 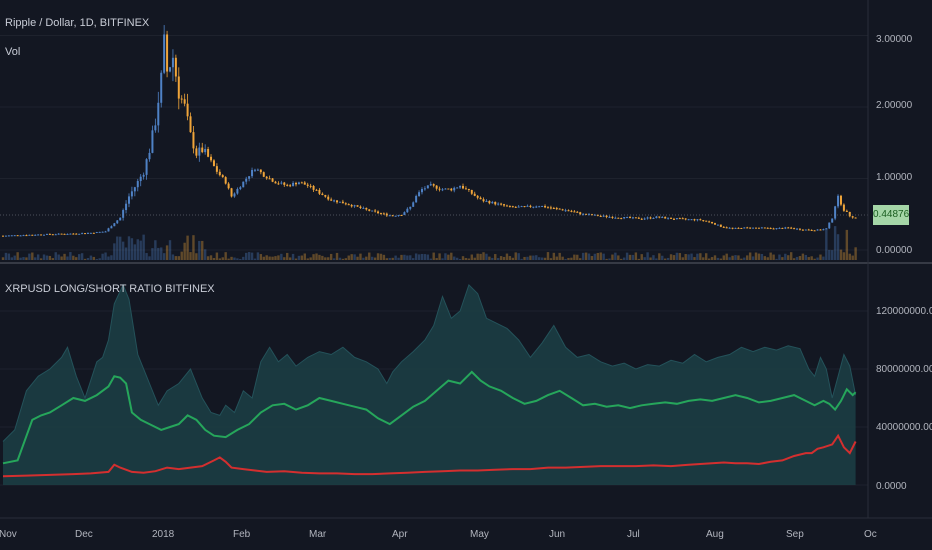 What do you see at coordinates (110, 289) in the screenshot?
I see `indicator-title: XRPUSD LONG/SHORT RATIO BITFINEX` at bounding box center [110, 289].